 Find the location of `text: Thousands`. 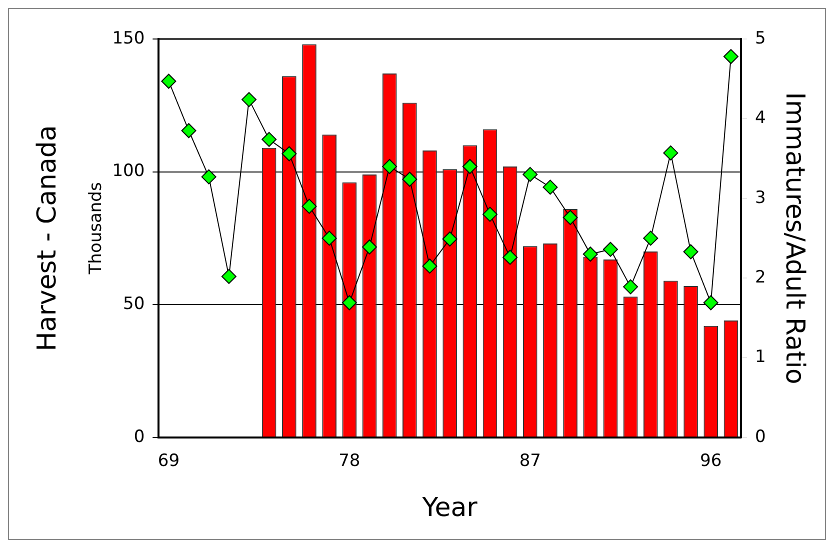

text: Thousands is located at coordinates (96, 229).